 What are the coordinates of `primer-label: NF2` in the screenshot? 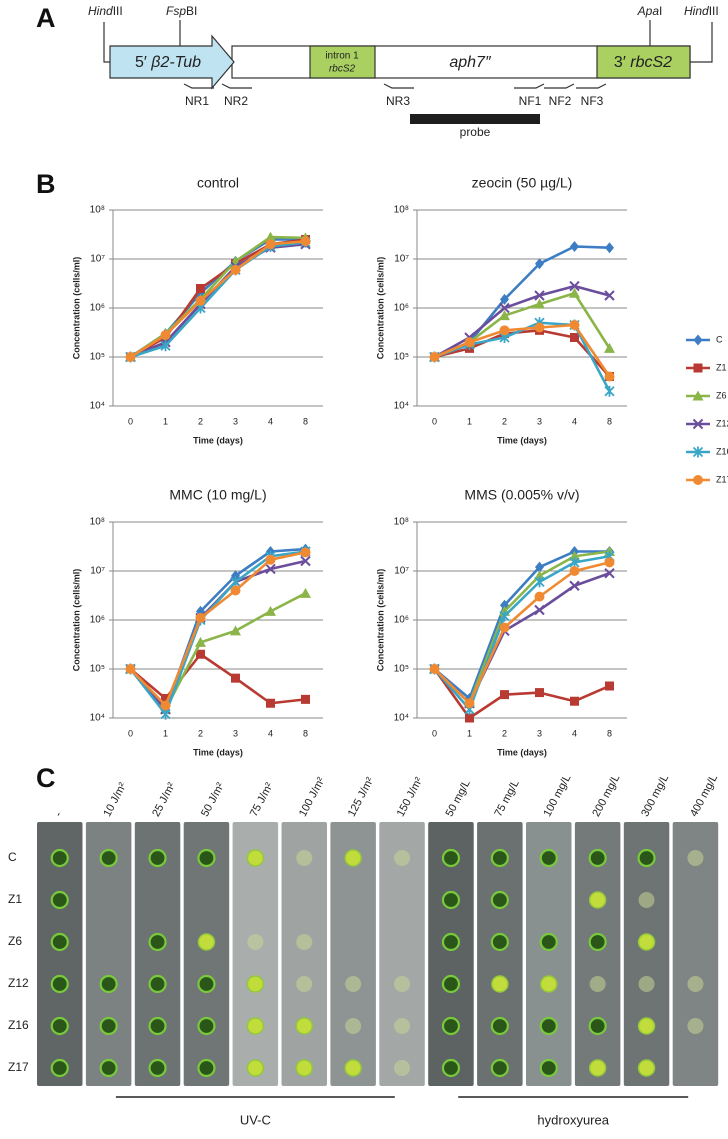 It's located at (560, 101).